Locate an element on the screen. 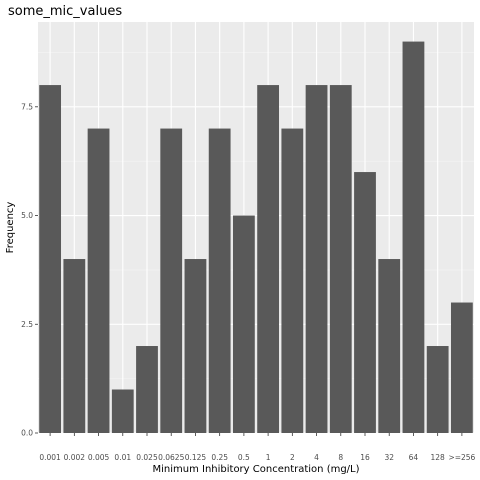 This screenshot has width=480, height=480. x-tick-label: 0.01 is located at coordinates (122, 457).